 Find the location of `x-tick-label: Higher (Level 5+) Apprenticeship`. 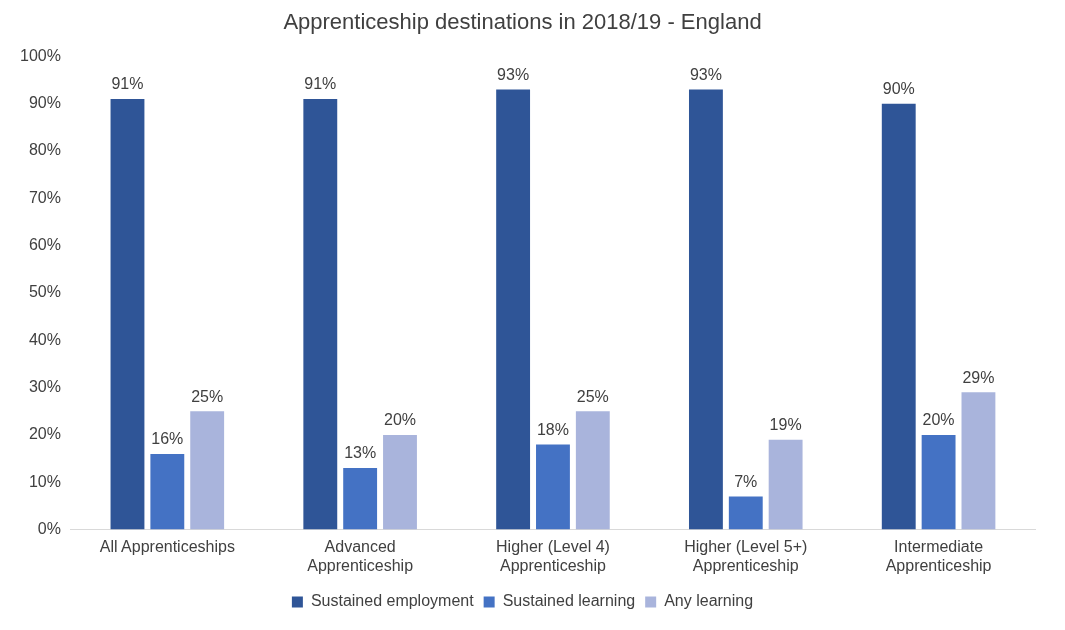

x-tick-label: Higher (Level 5+) Apprenticeship is located at coordinates (746, 555).